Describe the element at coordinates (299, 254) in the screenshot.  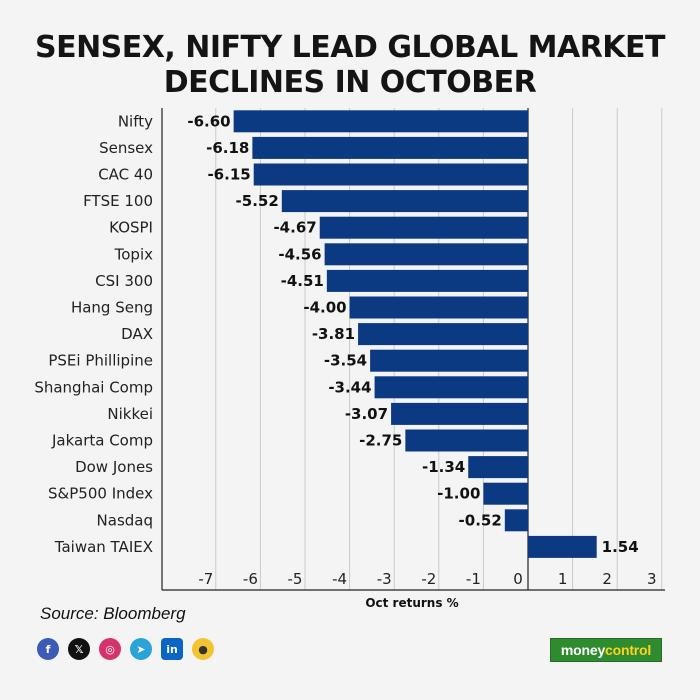
I see `data-label: -4.56` at that location.